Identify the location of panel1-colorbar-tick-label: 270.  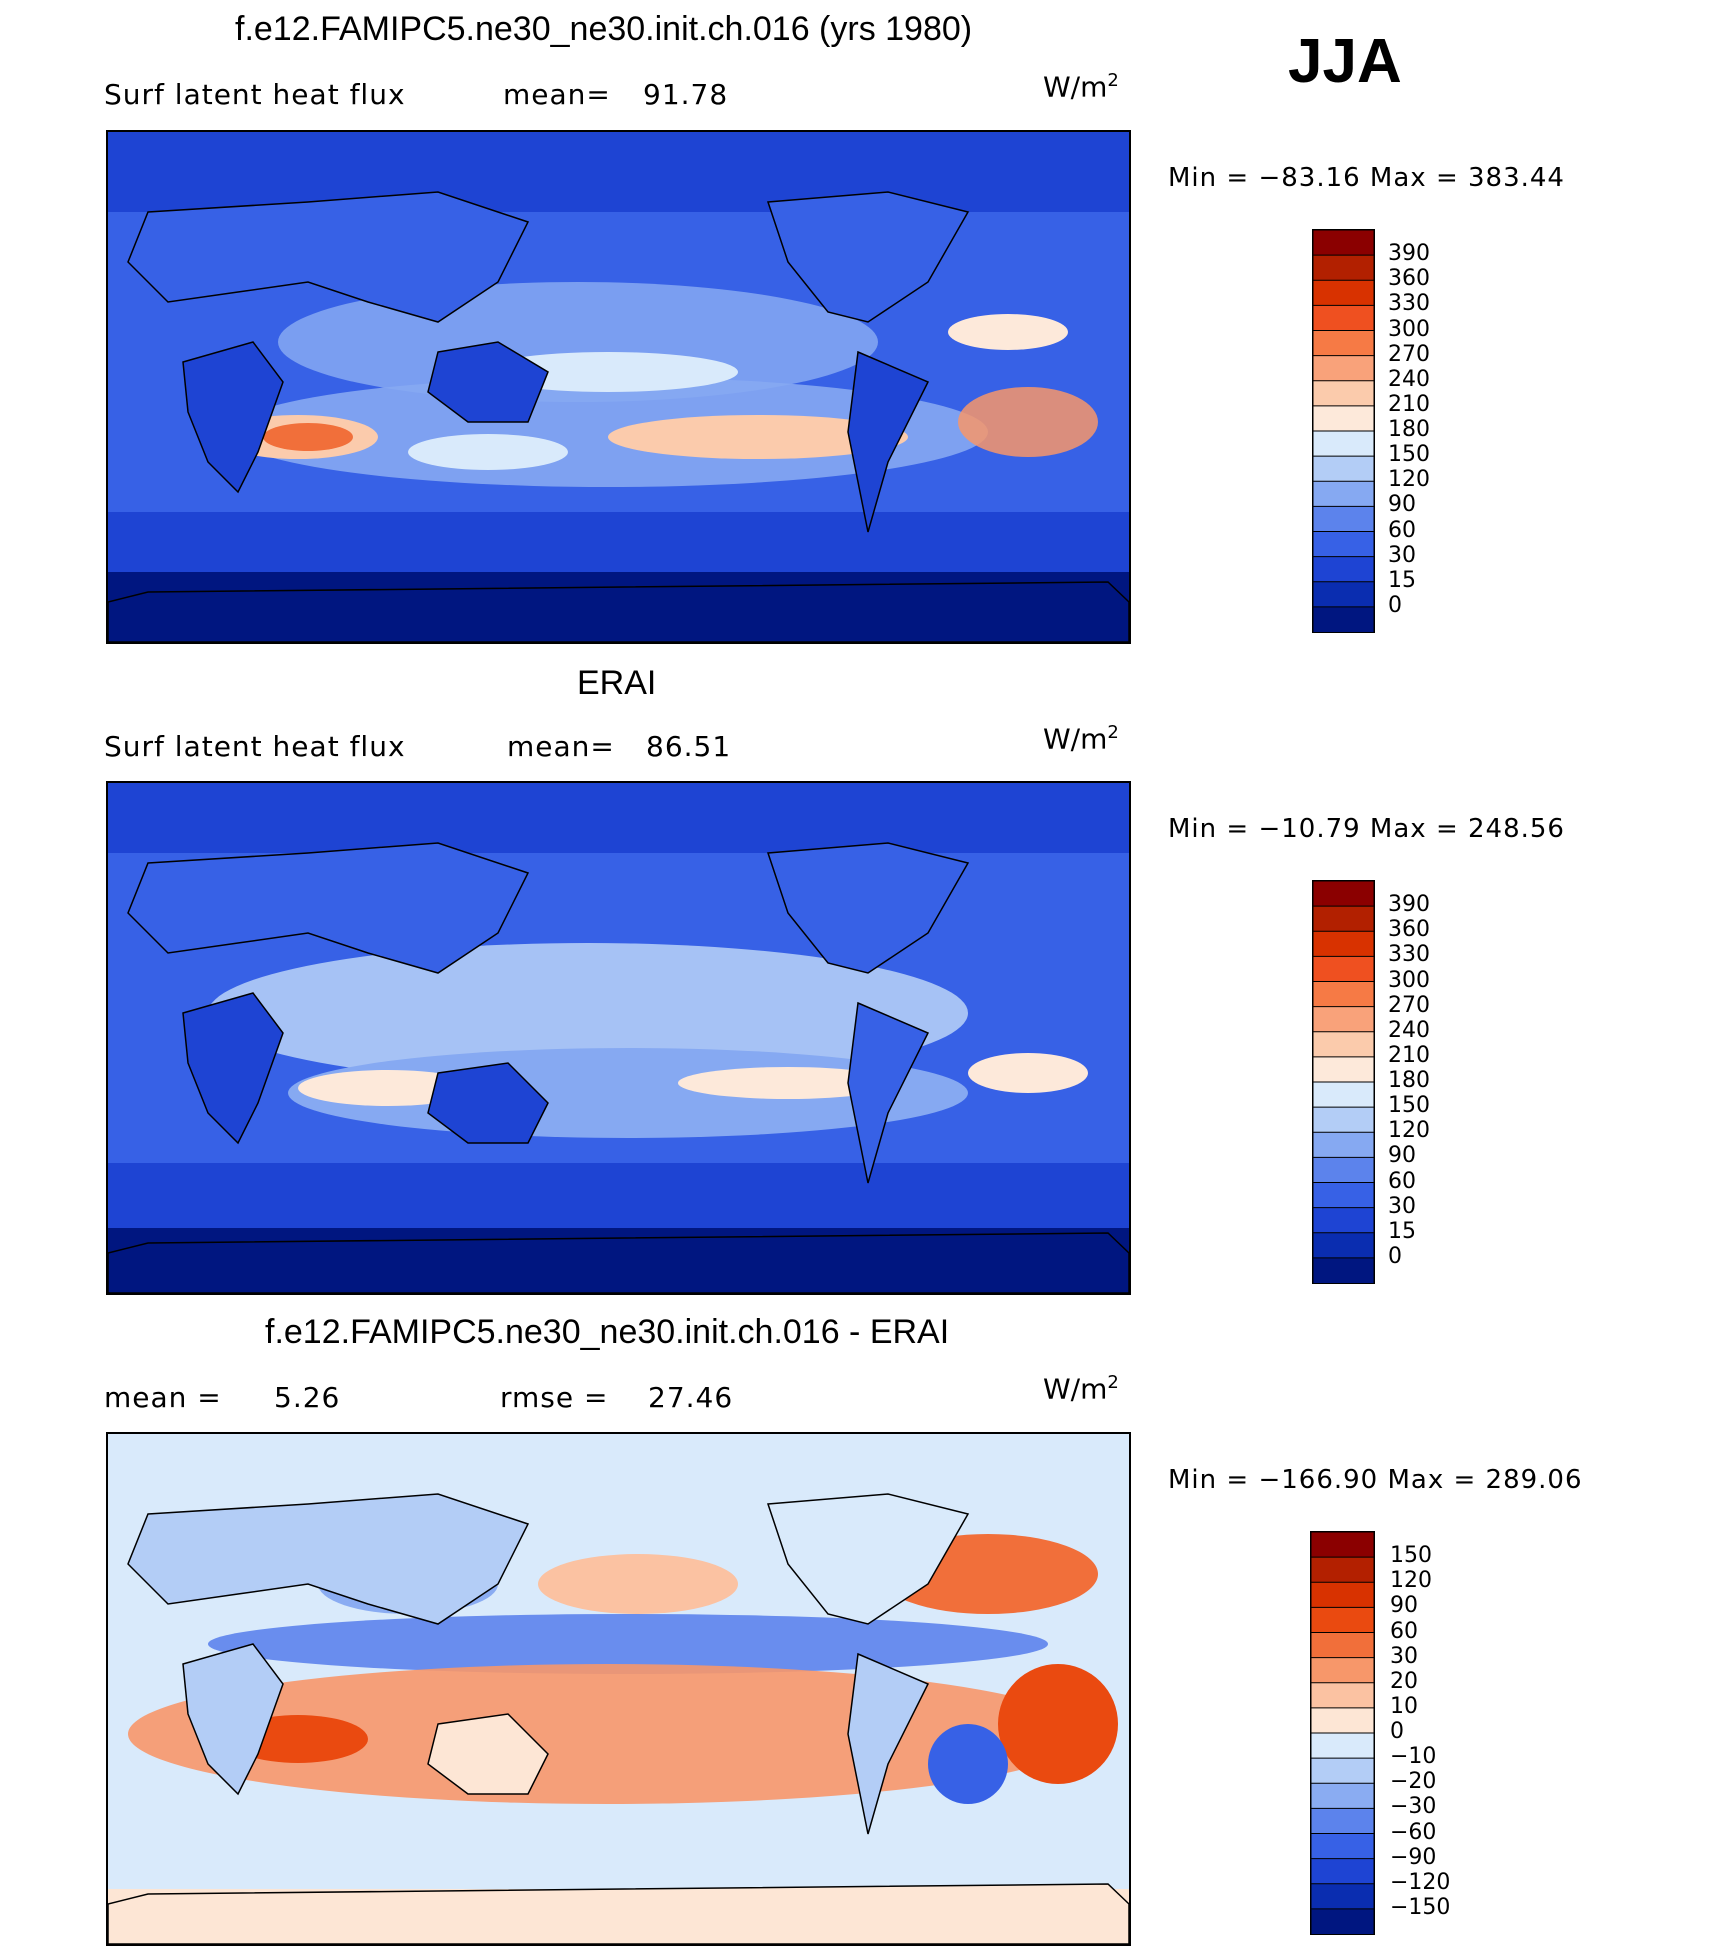
(1409, 354).